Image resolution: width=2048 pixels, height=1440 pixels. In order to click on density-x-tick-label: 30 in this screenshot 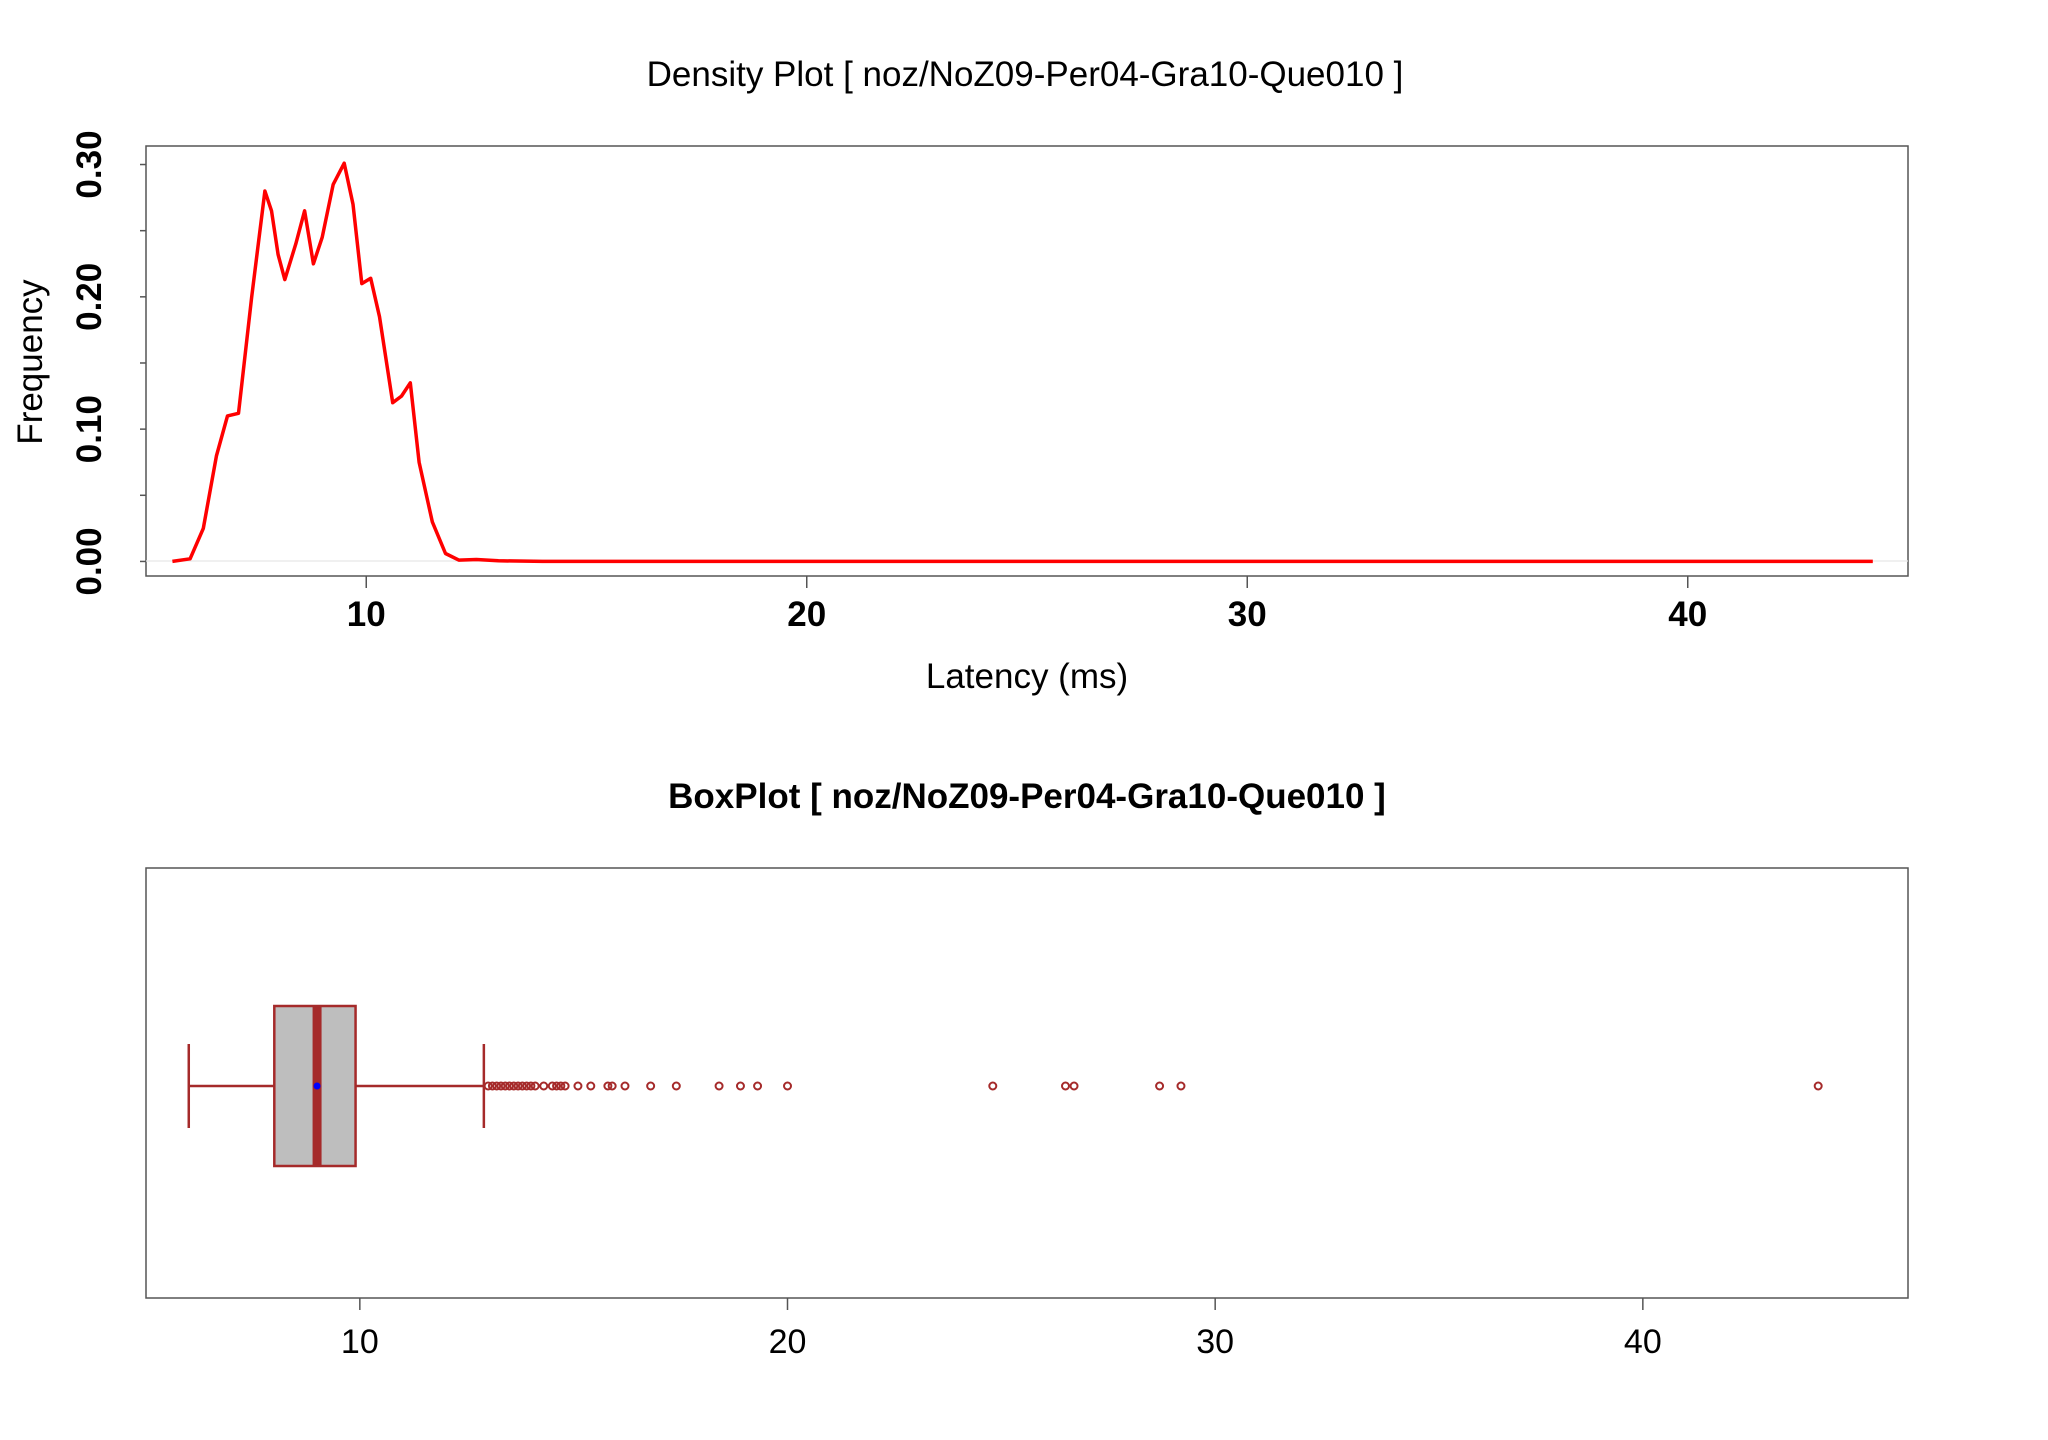, I will do `click(1247, 614)`.